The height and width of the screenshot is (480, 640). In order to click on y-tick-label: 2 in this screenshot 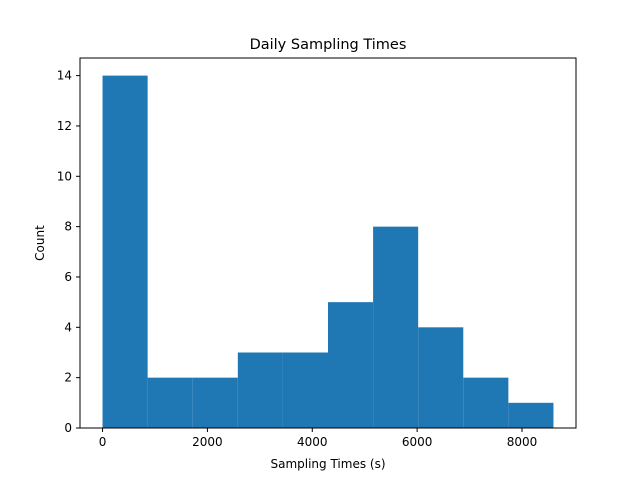, I will do `click(68, 378)`.